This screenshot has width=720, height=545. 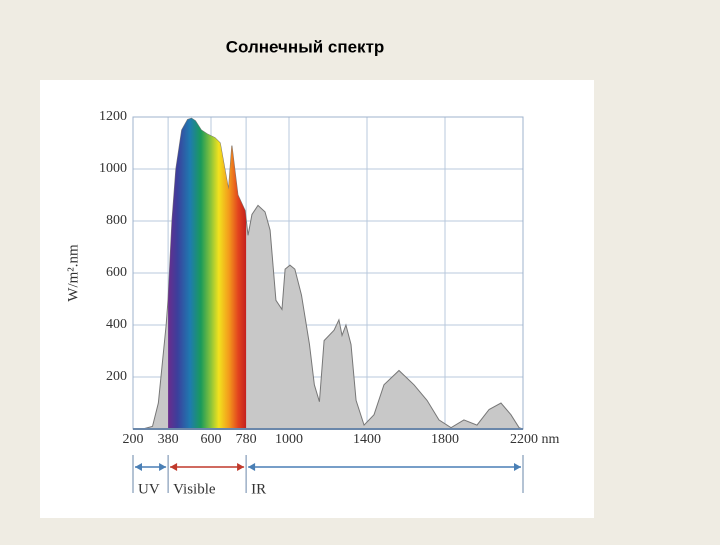 What do you see at coordinates (116, 272) in the screenshot?
I see `y-tick-label: 600` at bounding box center [116, 272].